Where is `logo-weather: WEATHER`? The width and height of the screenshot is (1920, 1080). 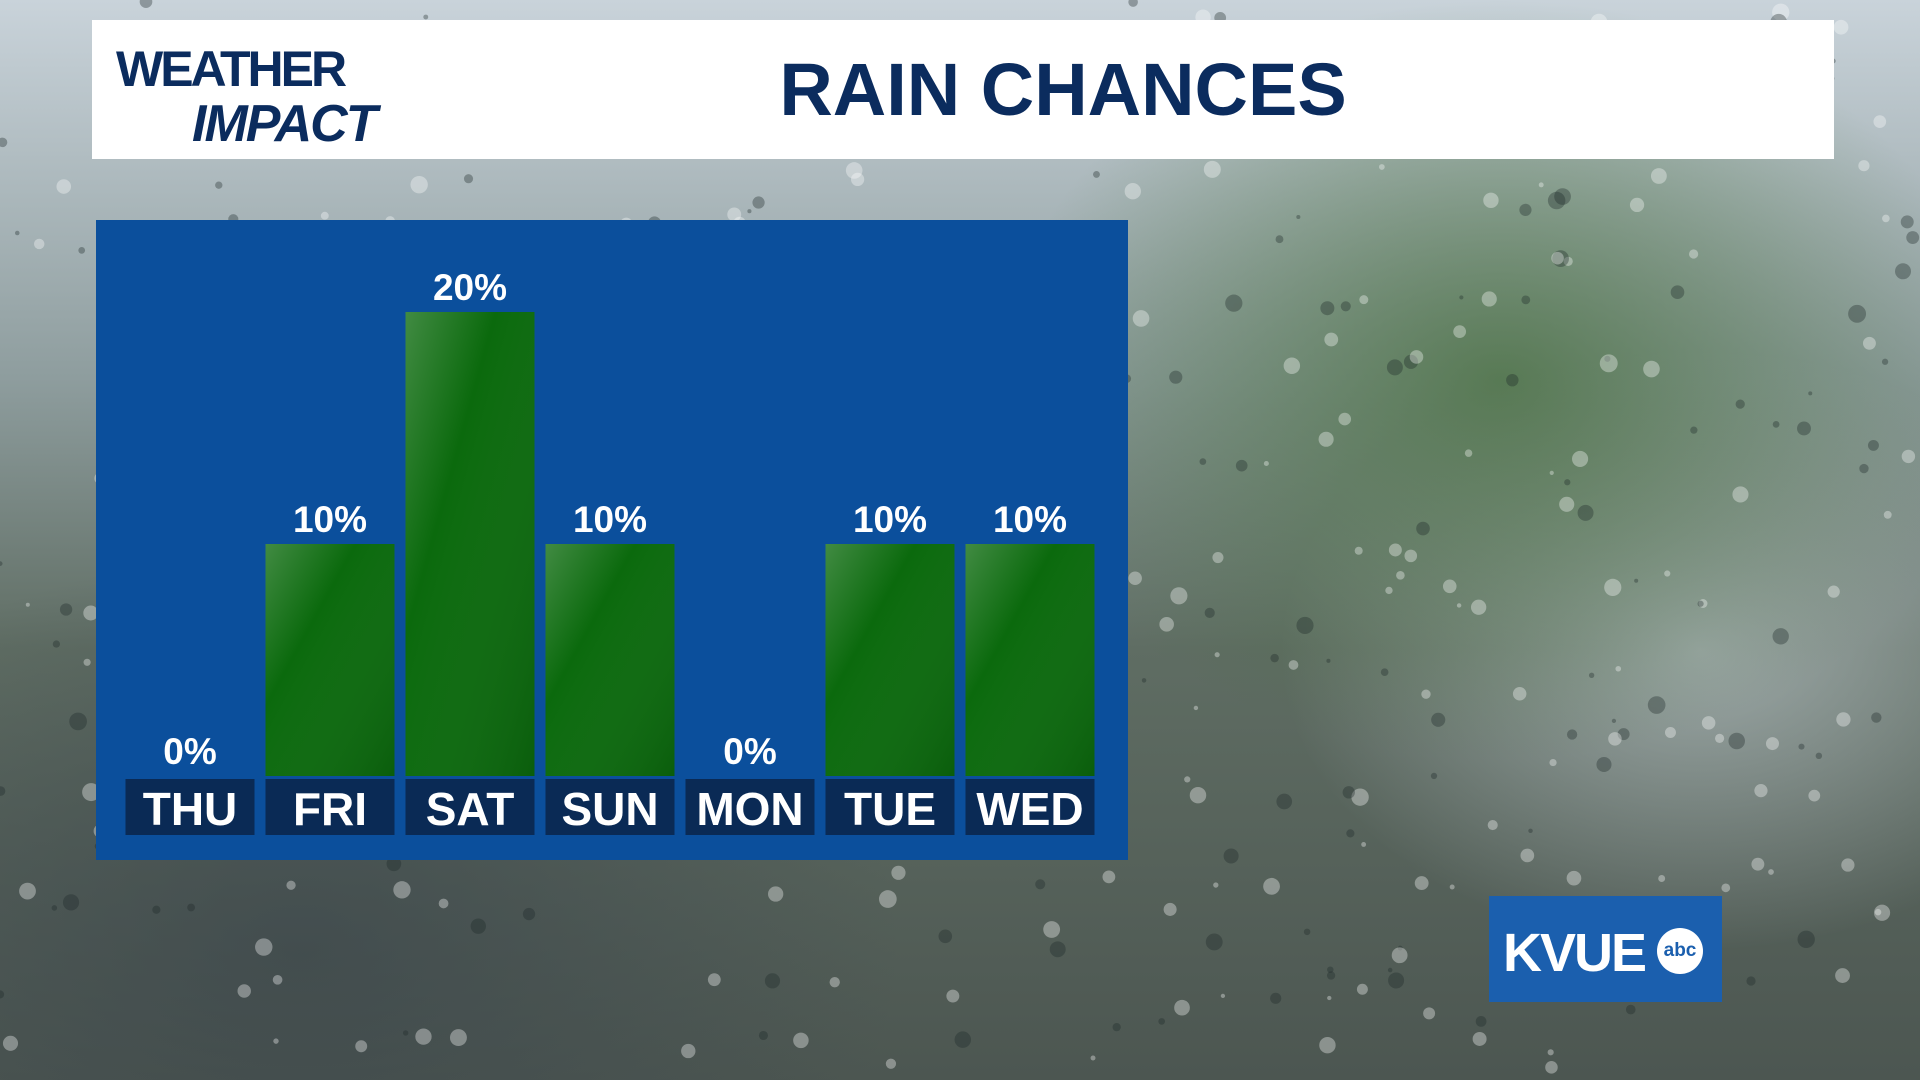
logo-weather: WEATHER is located at coordinates (231, 69).